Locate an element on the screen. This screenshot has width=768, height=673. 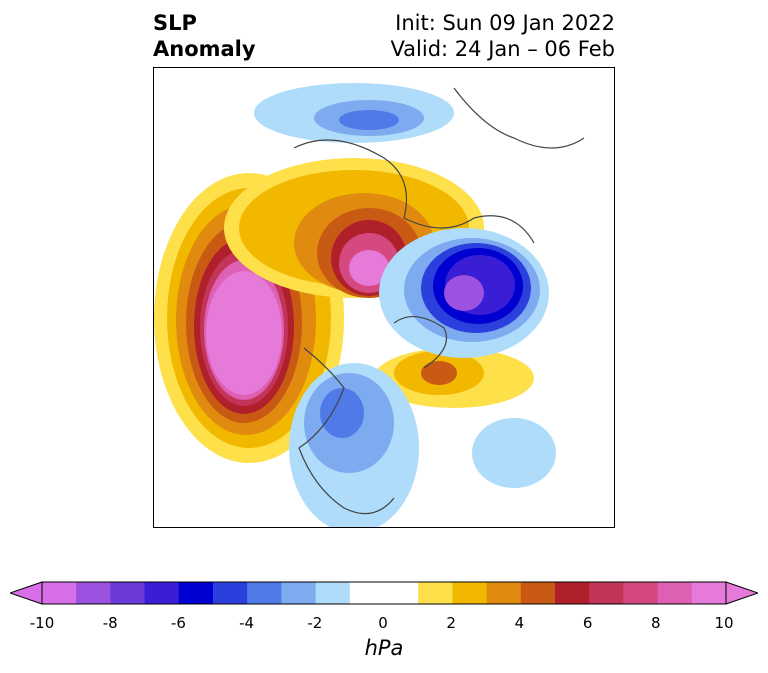
colorbar-units: hPa is located at coordinates (384, 648).